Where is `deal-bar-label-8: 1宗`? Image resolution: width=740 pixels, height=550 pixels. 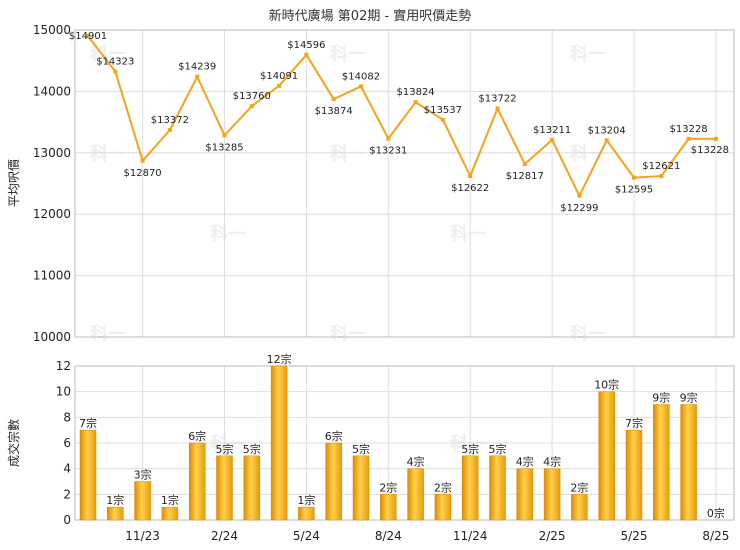
deal-bar-label-8: 1宗 is located at coordinates (306, 500).